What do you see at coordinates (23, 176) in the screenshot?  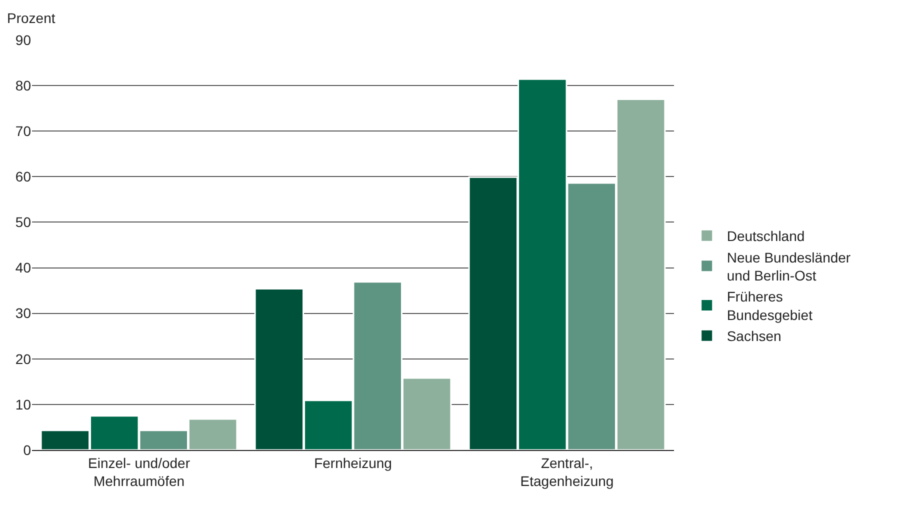 I see `y-tick-label: 60` at bounding box center [23, 176].